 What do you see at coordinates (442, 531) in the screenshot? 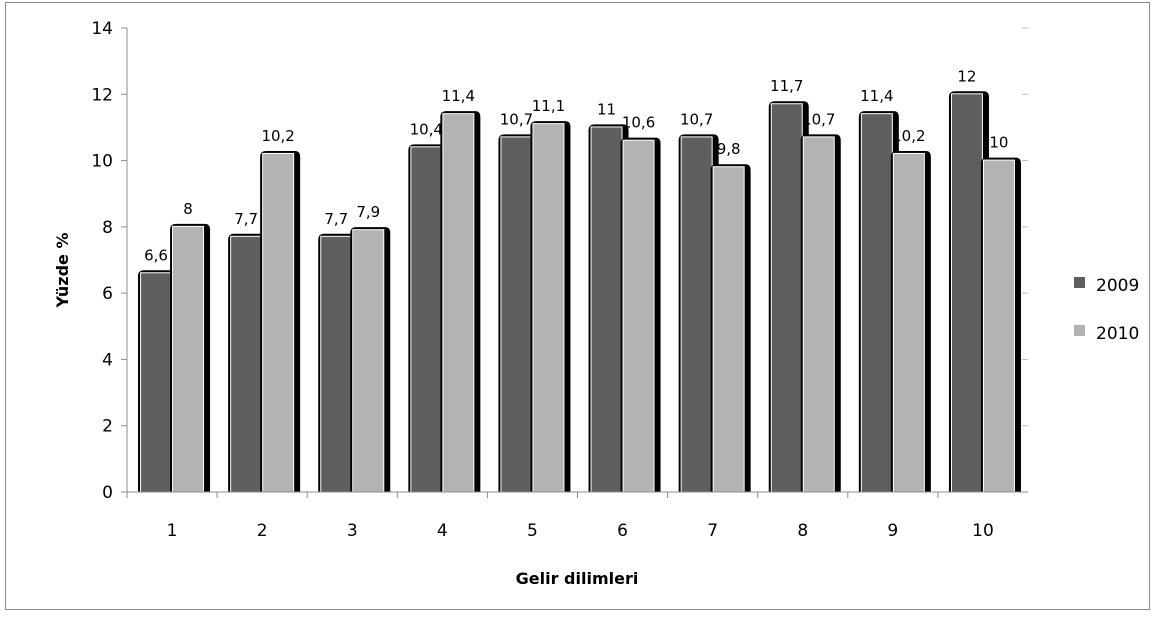
I see `x-tick-label: 4` at bounding box center [442, 531].